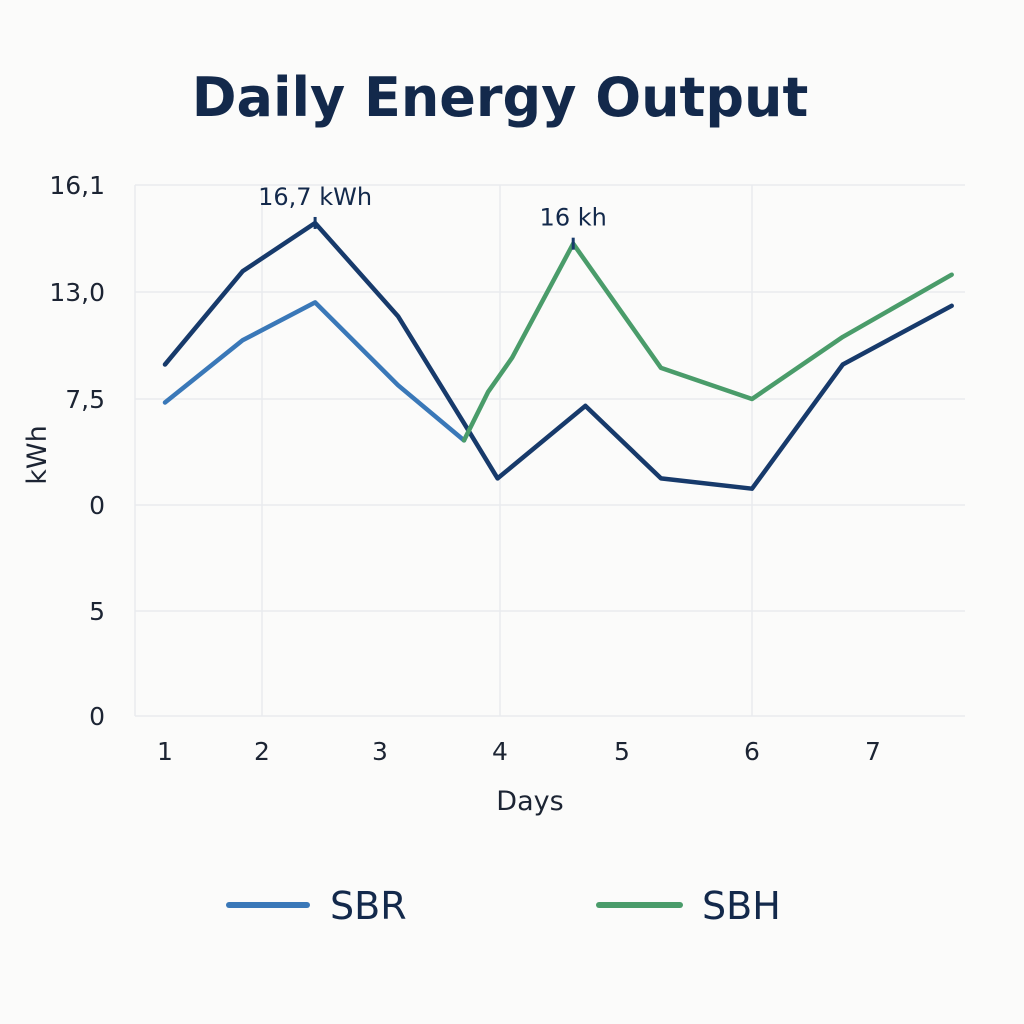  Describe the element at coordinates (873, 751) in the screenshot. I see `x-tick-label: 7` at that location.